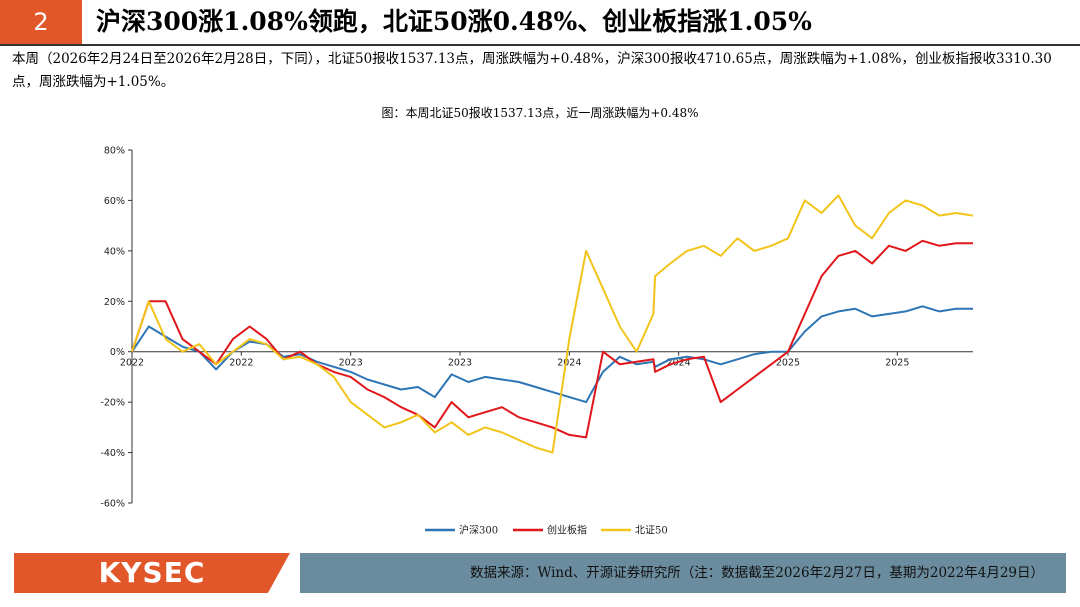 Image resolution: width=1080 pixels, height=607 pixels. I want to click on legend-label-3: 北证50, so click(651, 531).